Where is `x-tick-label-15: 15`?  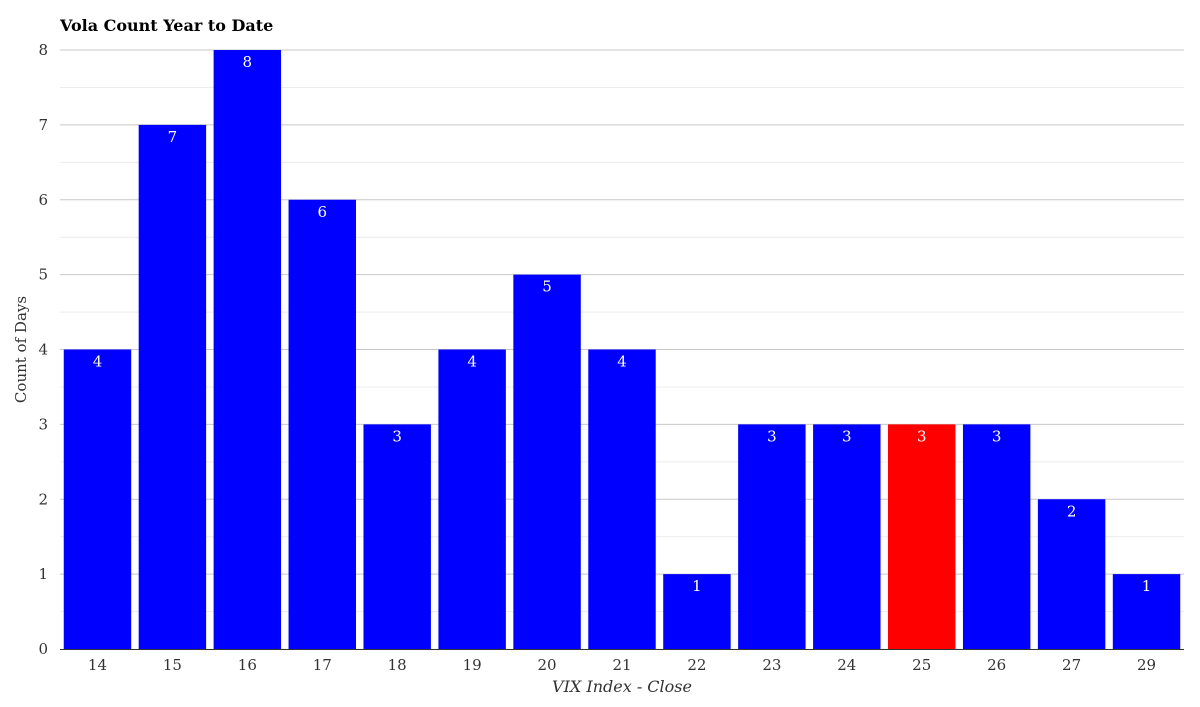 x-tick-label-15: 15 is located at coordinates (172, 665).